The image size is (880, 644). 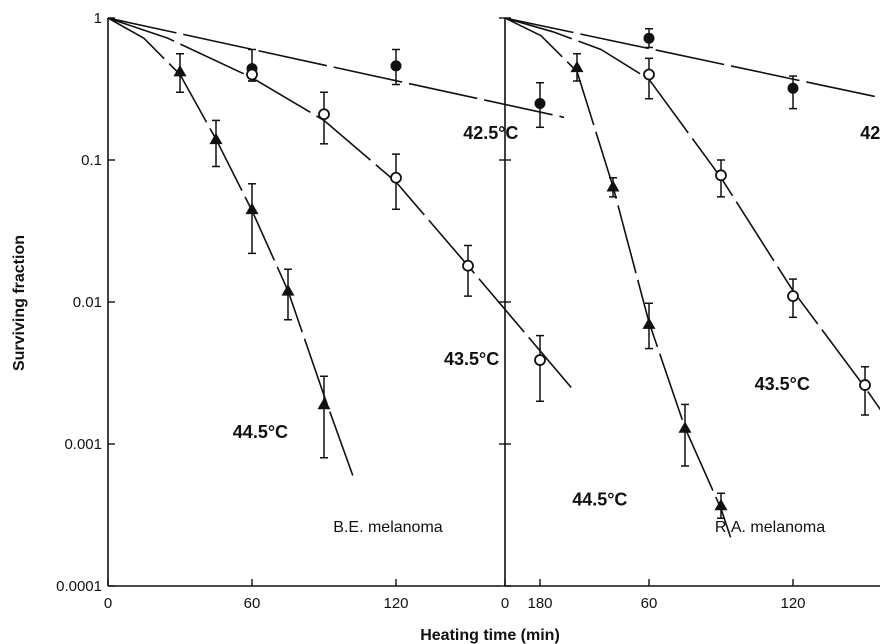 What do you see at coordinates (87, 302) in the screenshot?
I see `y-tick-label: 0.01` at bounding box center [87, 302].